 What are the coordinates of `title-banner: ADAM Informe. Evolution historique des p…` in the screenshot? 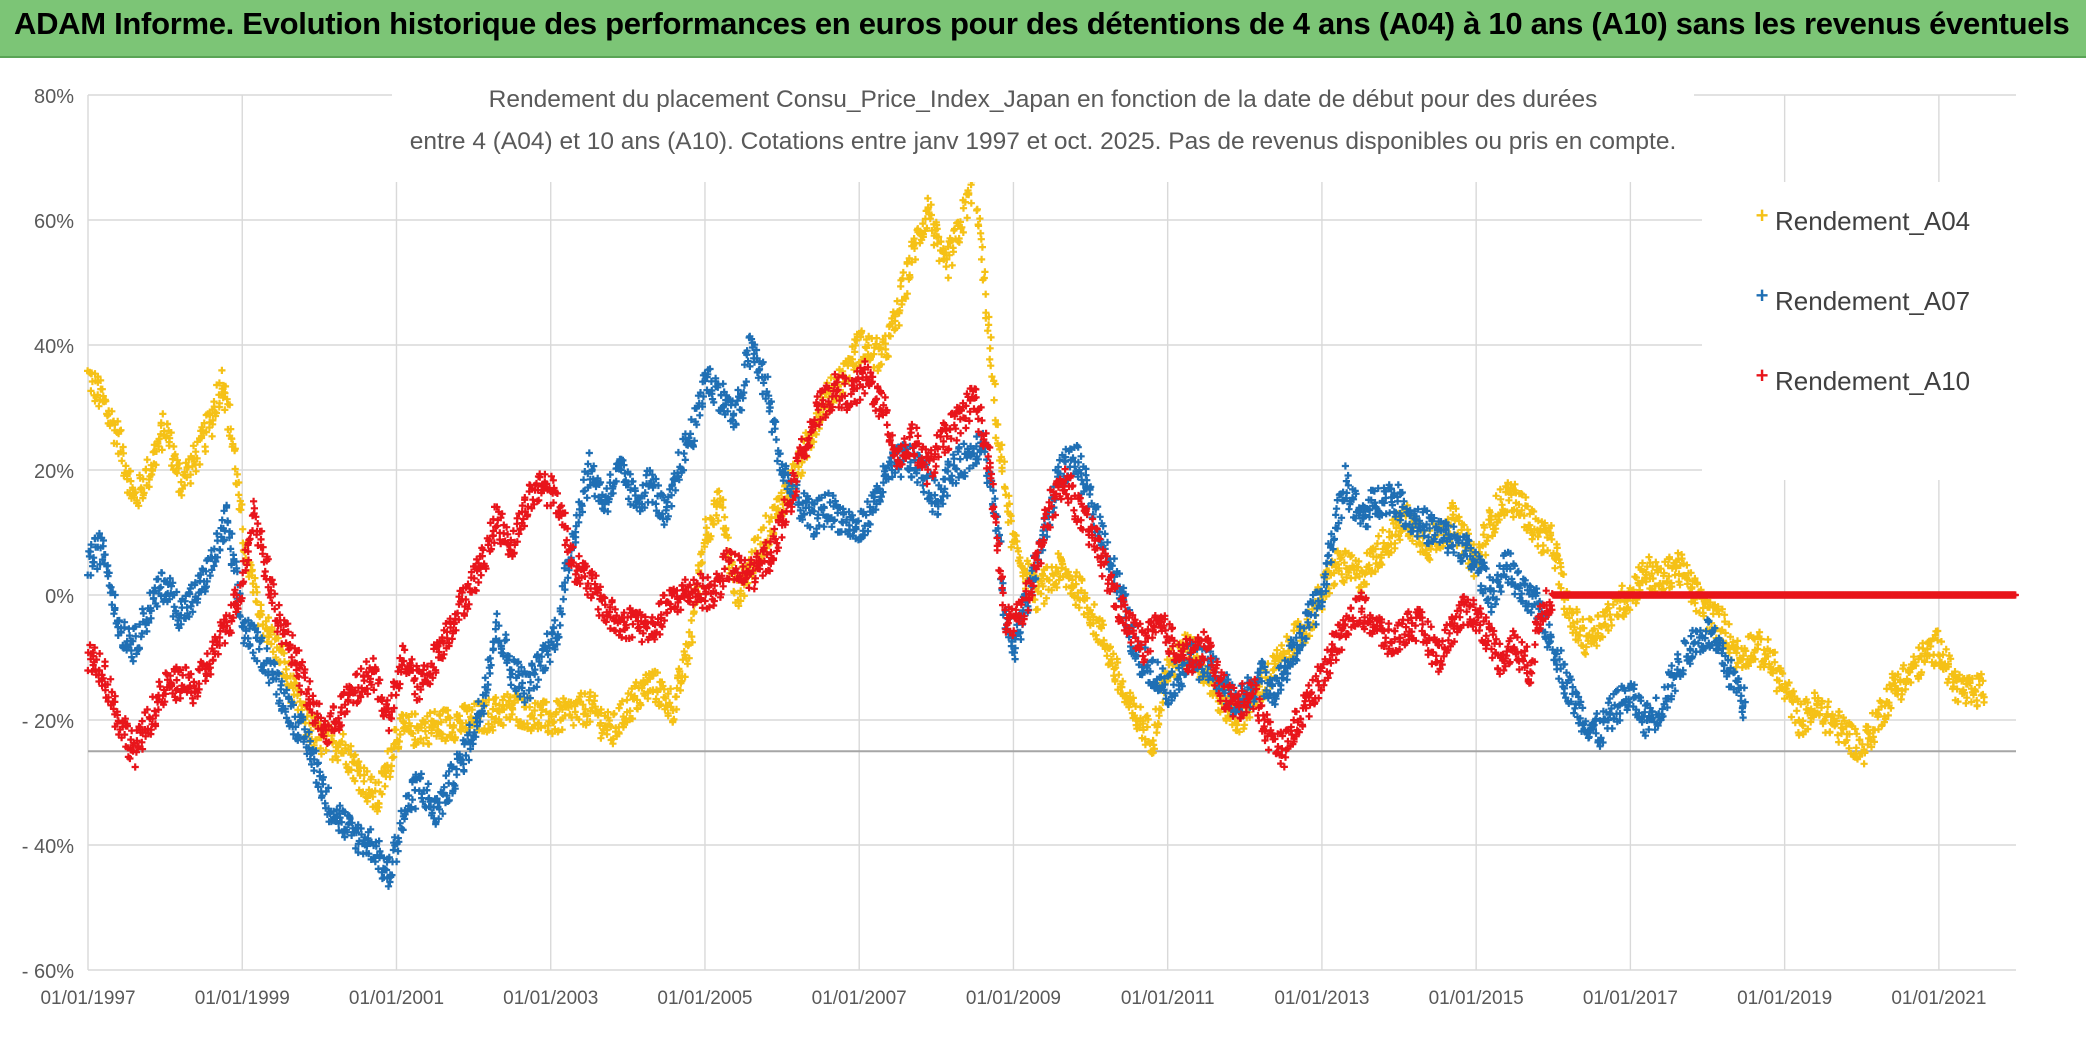 It's located at (1043, 29).